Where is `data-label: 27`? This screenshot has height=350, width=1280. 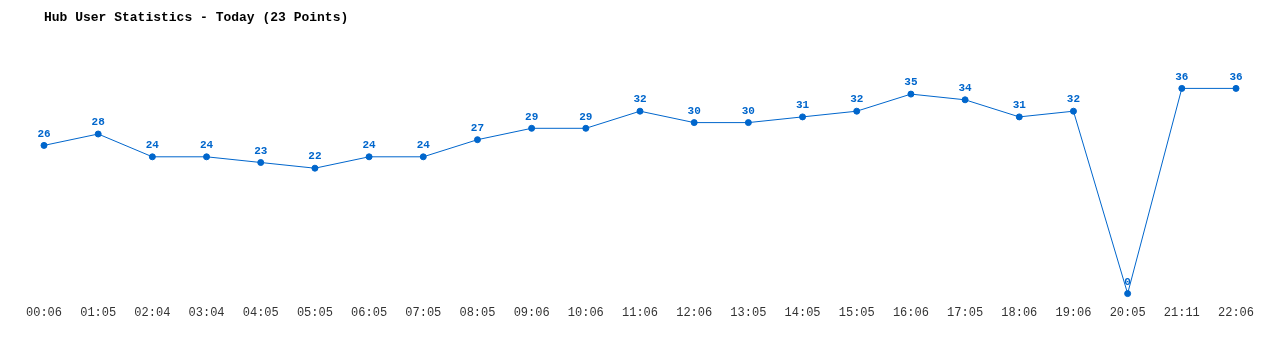 data-label: 27 is located at coordinates (477, 127).